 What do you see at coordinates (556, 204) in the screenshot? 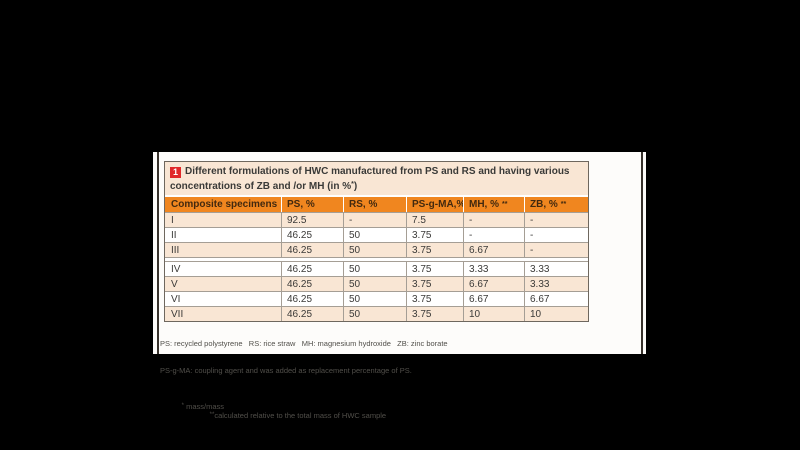
I see `header-cell-zb: ZB, % **` at bounding box center [556, 204].